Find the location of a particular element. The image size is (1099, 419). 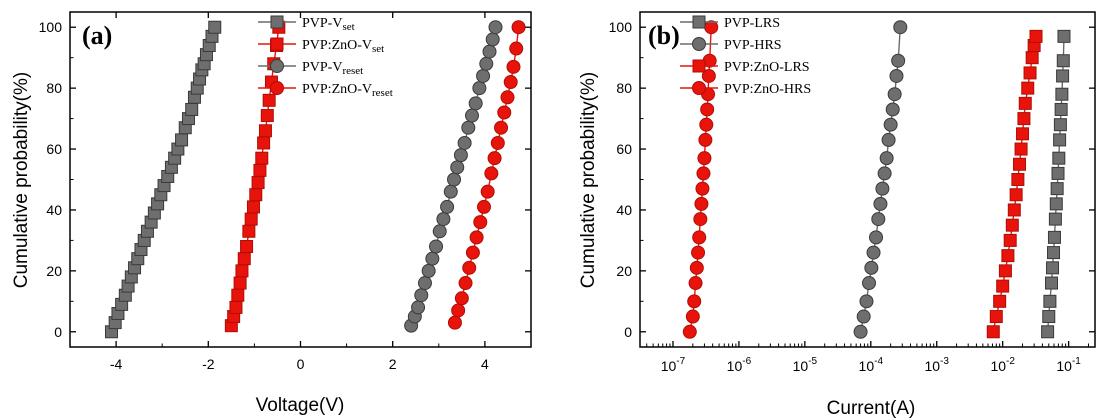

panel-b-legend-label: PVP-HRS is located at coordinates (753, 45).